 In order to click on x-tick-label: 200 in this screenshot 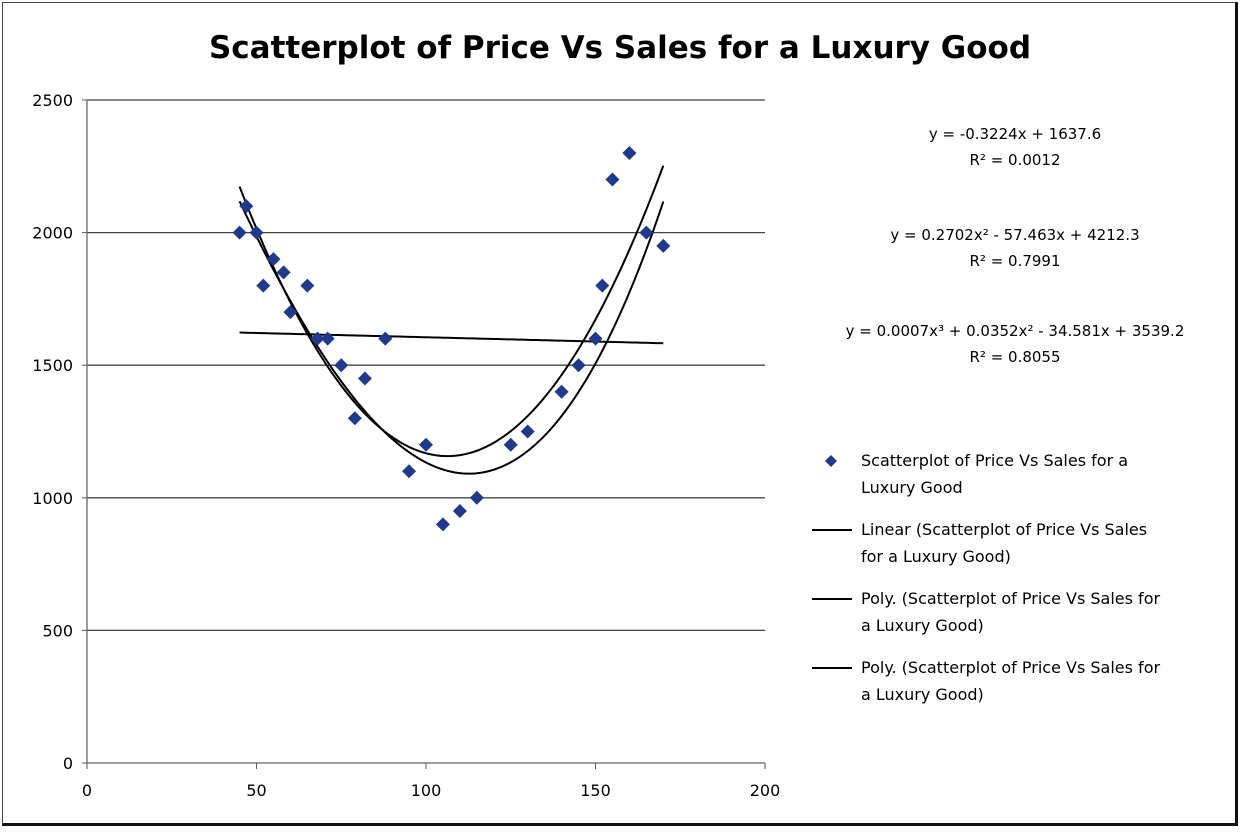, I will do `click(765, 790)`.